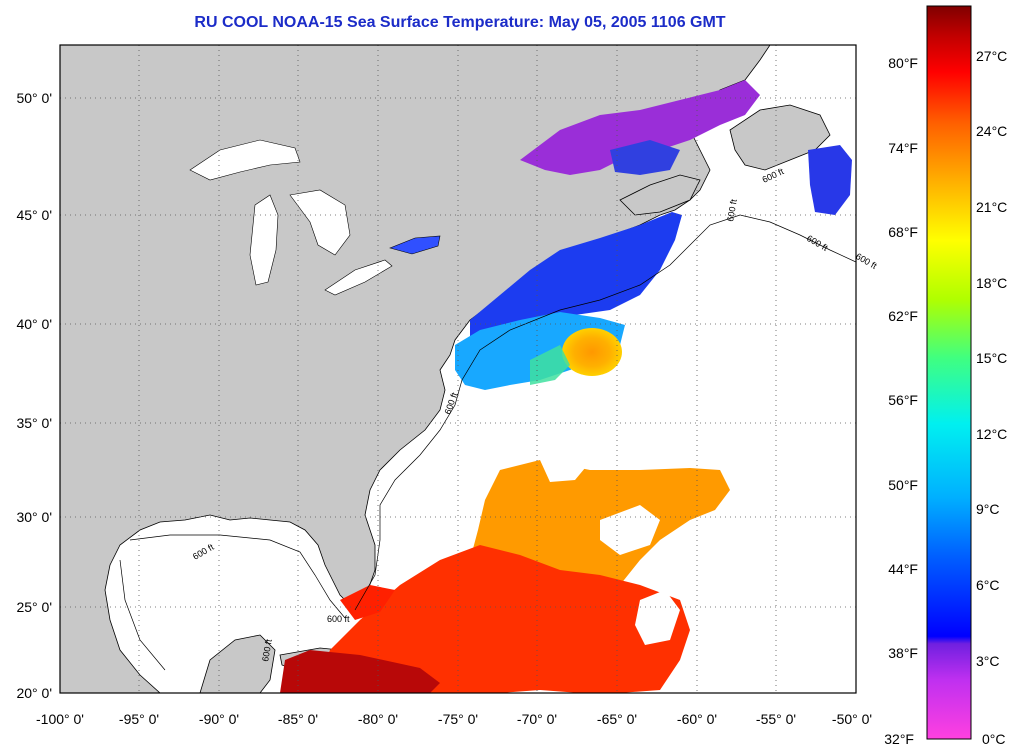 This screenshot has width=1016, height=754. Describe the element at coordinates (903, 63) in the screenshot. I see `fahrenheit-label: 80°F` at that location.